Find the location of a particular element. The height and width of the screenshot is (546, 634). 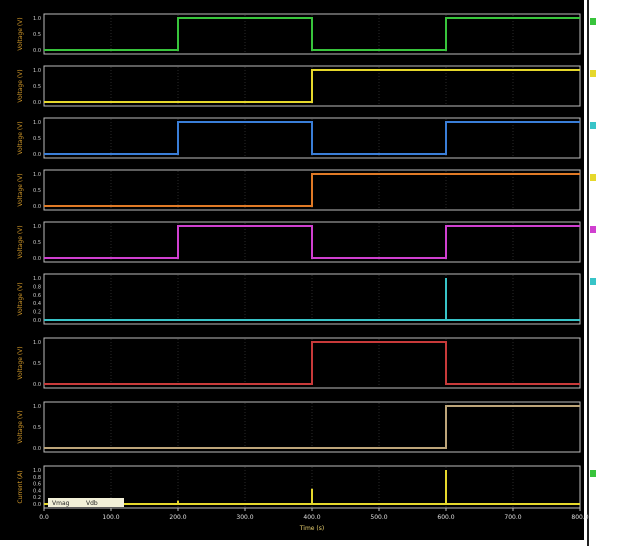

y-axis-label: Current (A) is located at coordinates (20, 486).